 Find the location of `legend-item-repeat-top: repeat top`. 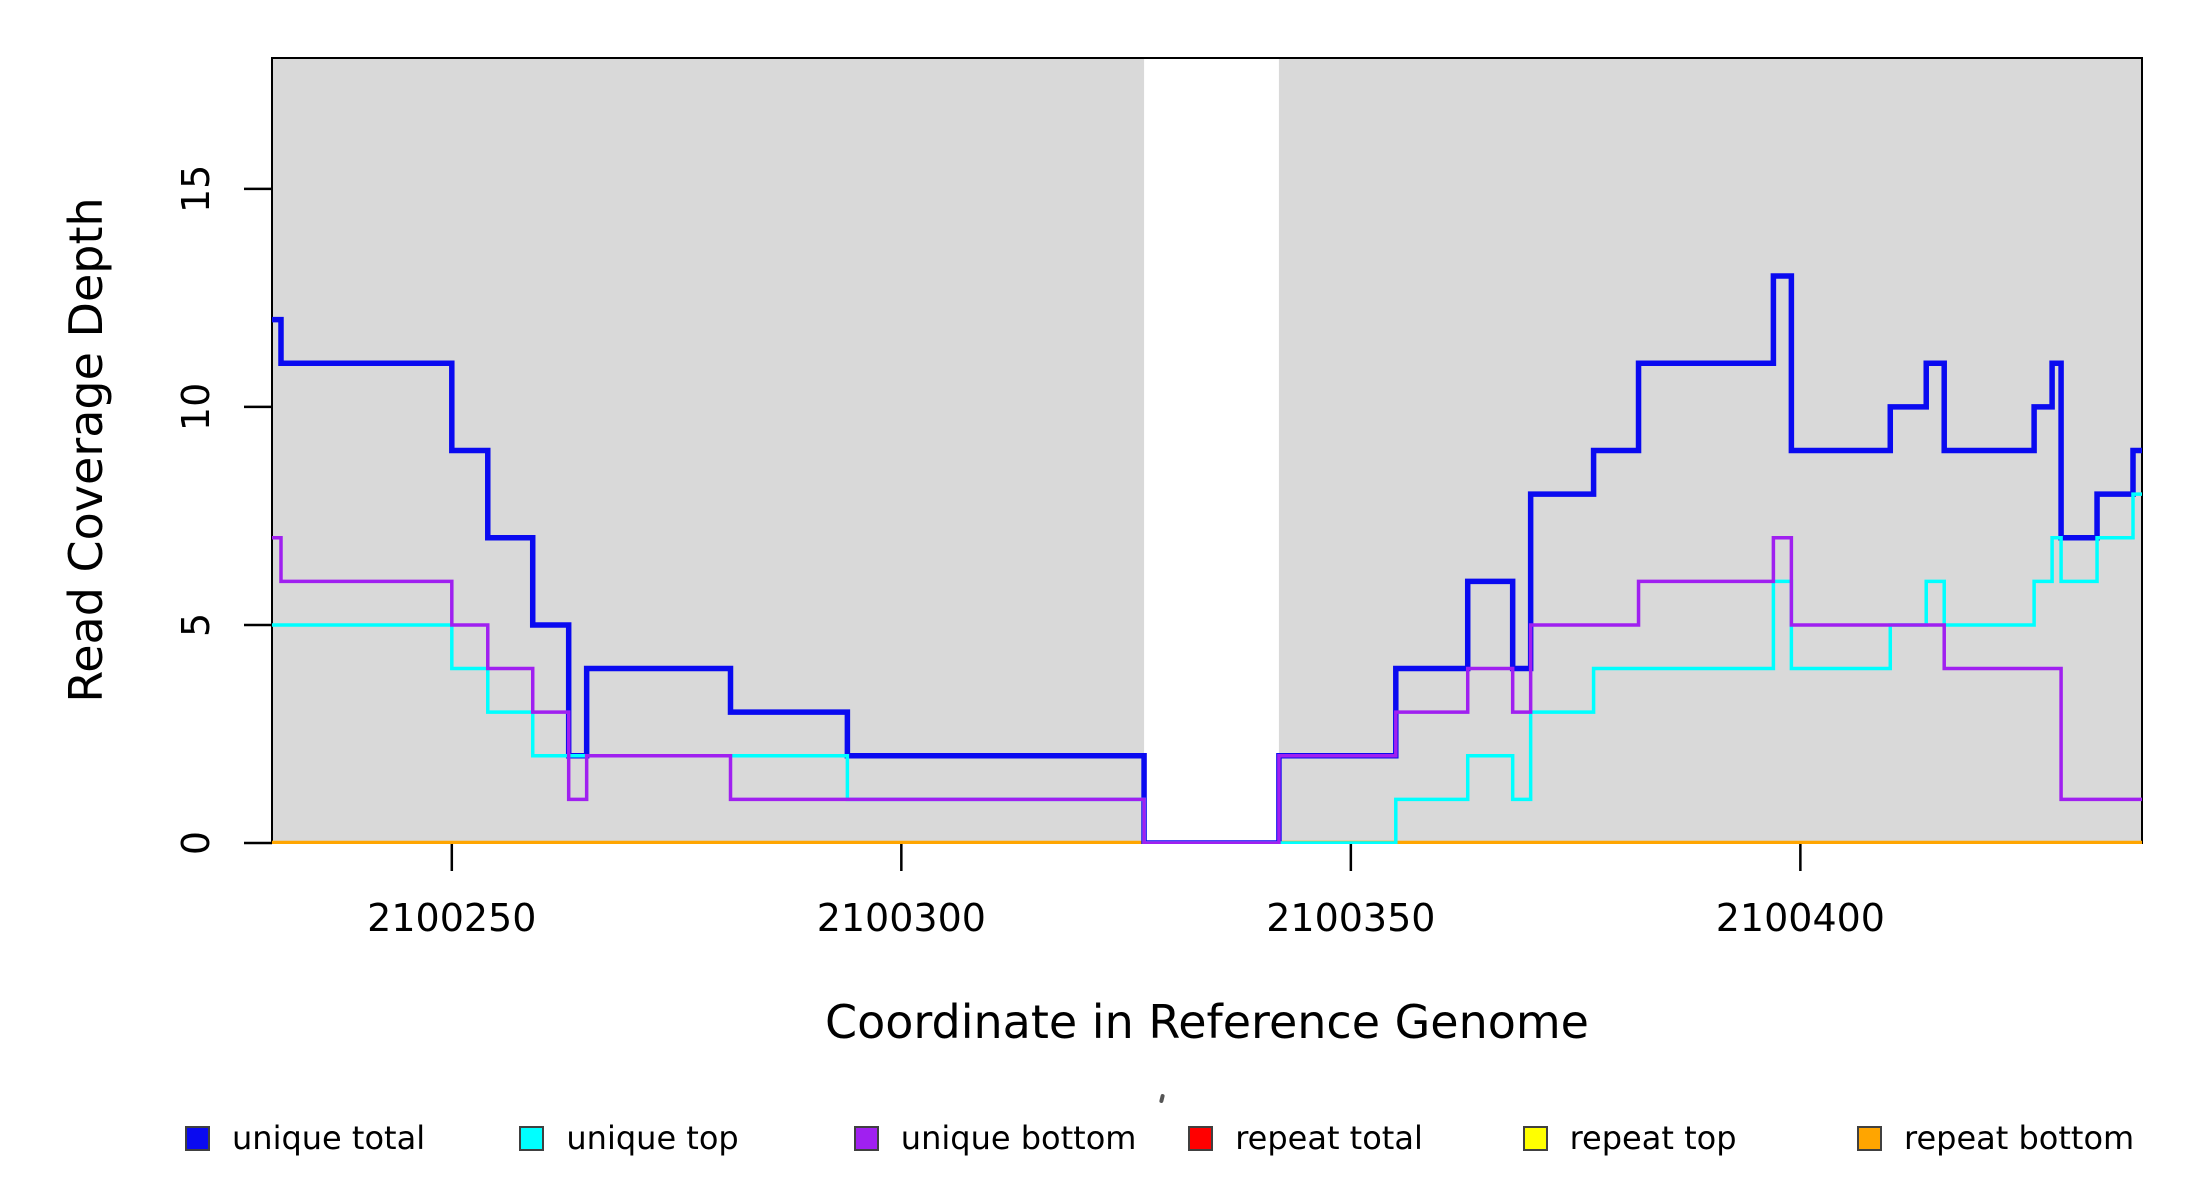

legend-item-repeat-top: repeat top is located at coordinates (1629, 1138).